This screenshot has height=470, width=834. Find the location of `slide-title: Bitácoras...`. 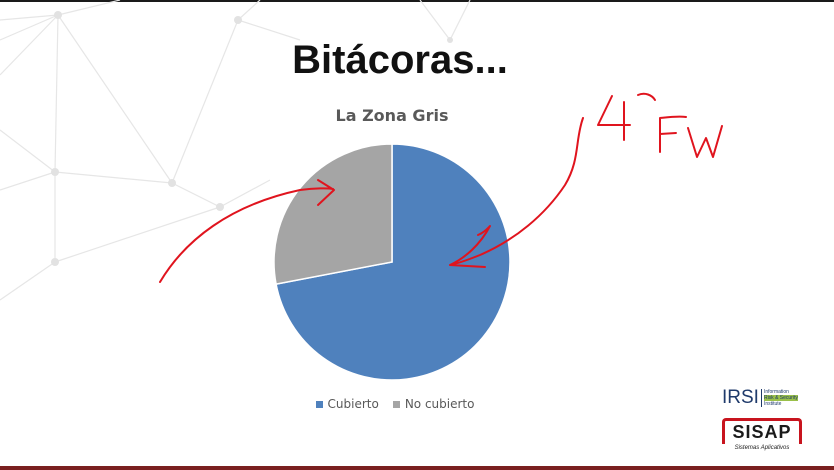

slide-title: Bitácoras... is located at coordinates (400, 60).